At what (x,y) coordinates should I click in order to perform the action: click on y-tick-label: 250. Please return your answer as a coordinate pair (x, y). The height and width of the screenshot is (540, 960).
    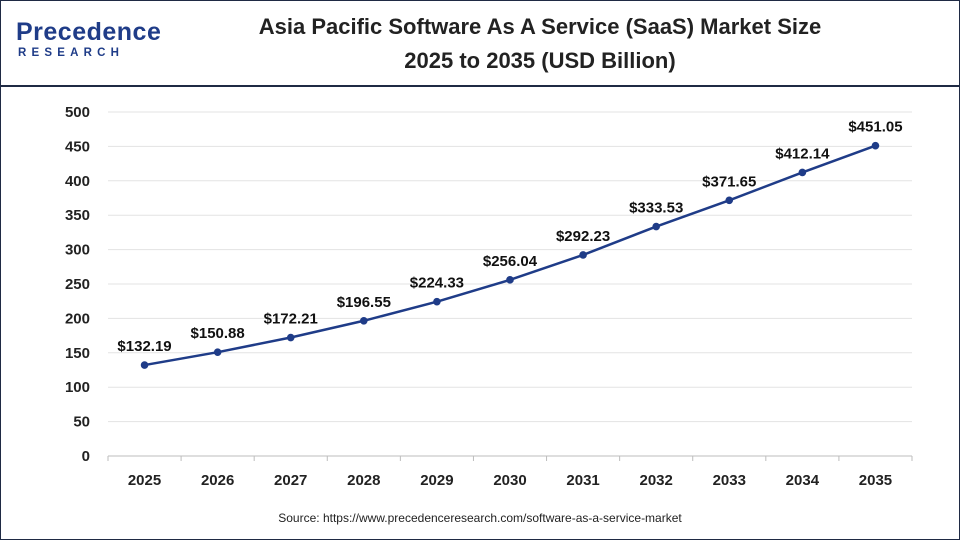
    Looking at the image, I should click on (77, 284).